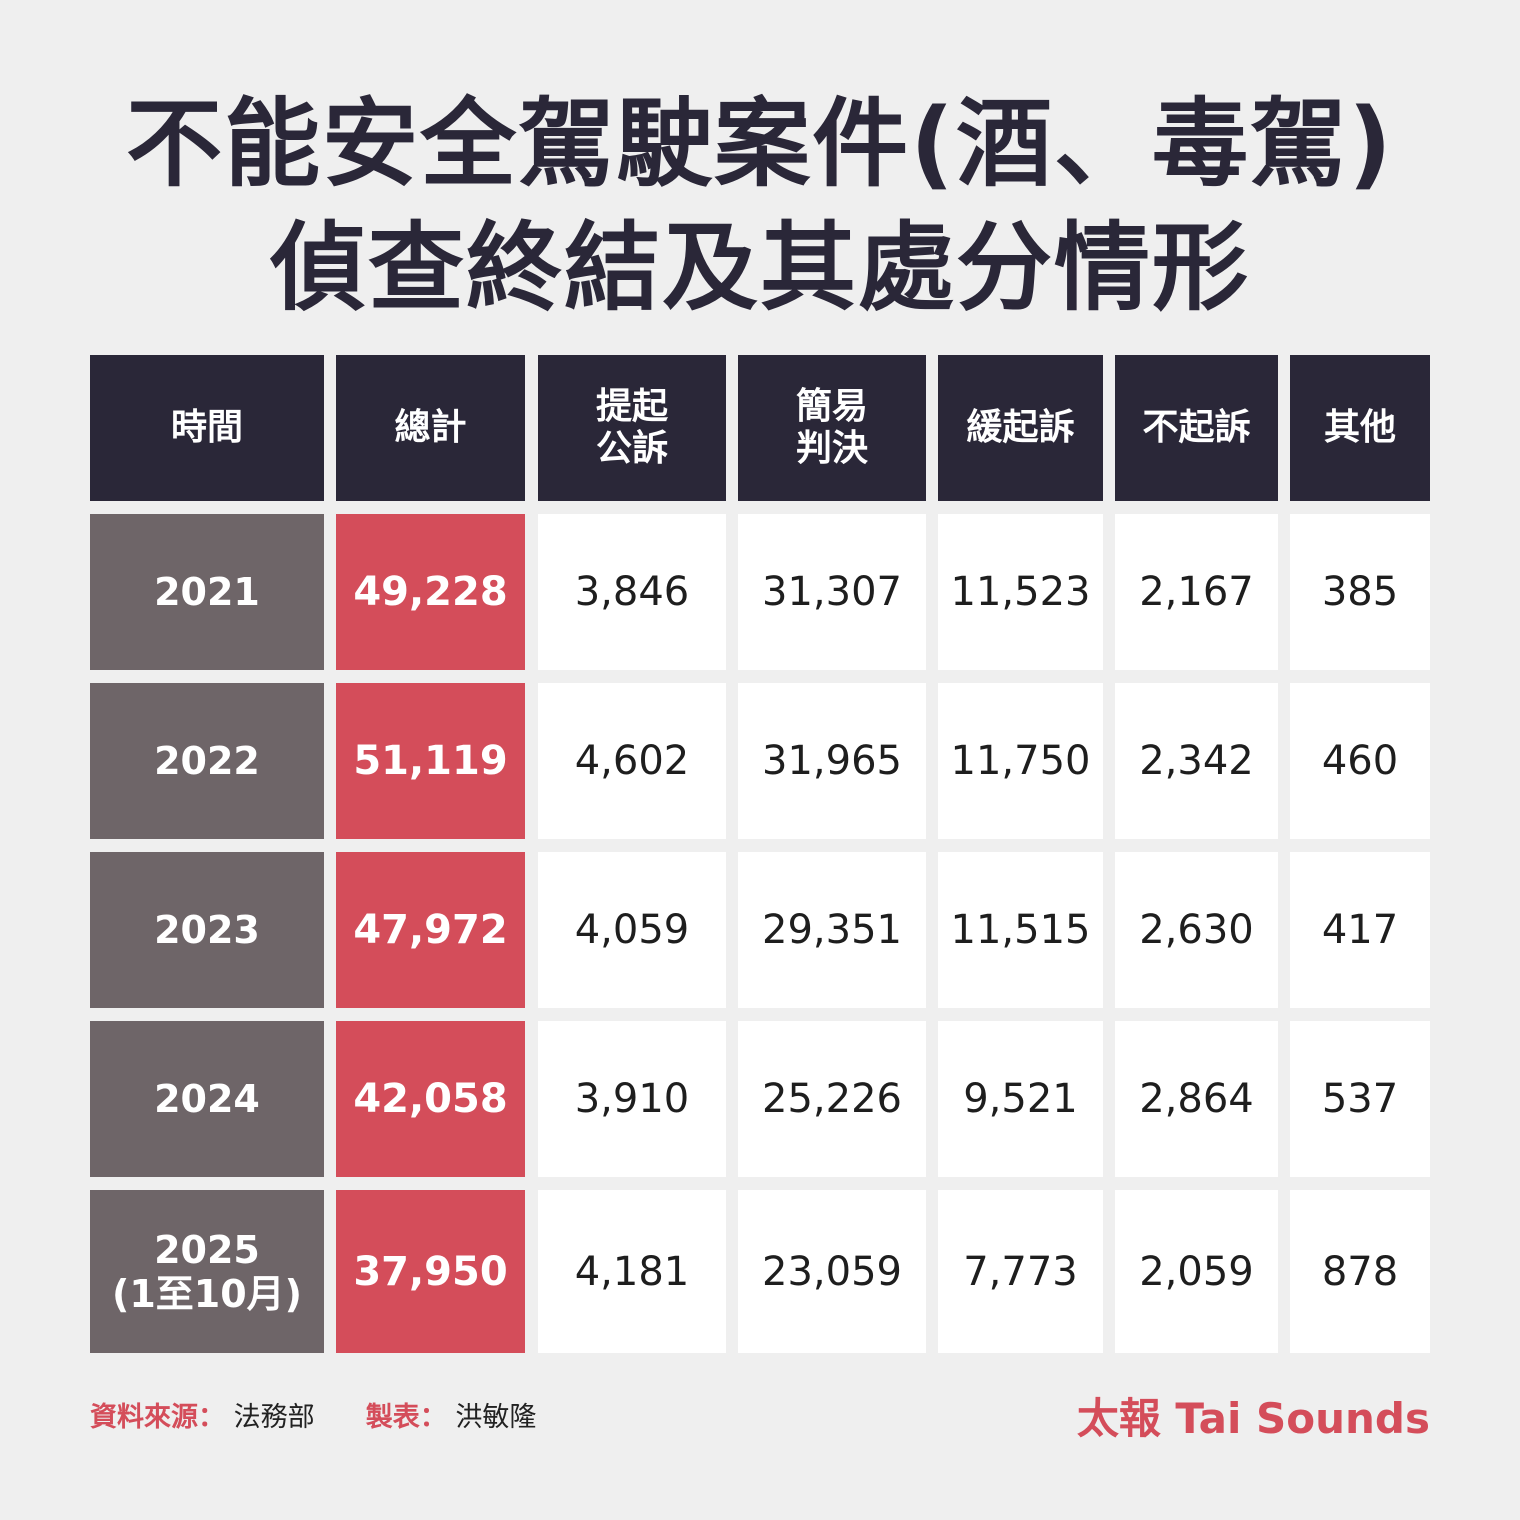 Image resolution: width=1520 pixels, height=1520 pixels. What do you see at coordinates (832, 1271) in the screenshot?
I see `cell-summary-judgment: 23,059` at bounding box center [832, 1271].